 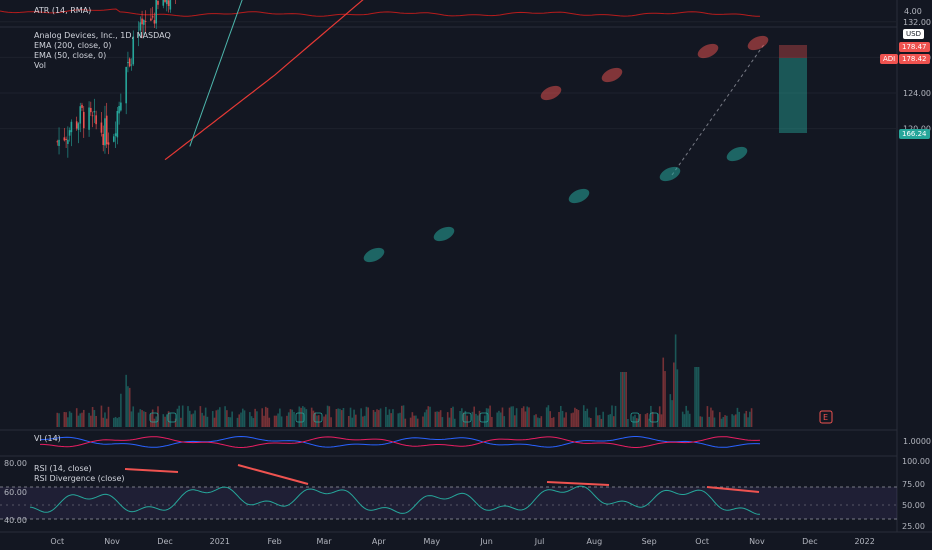 What do you see at coordinates (913, 34) in the screenshot?
I see `currency-tag: USD` at bounding box center [913, 34].